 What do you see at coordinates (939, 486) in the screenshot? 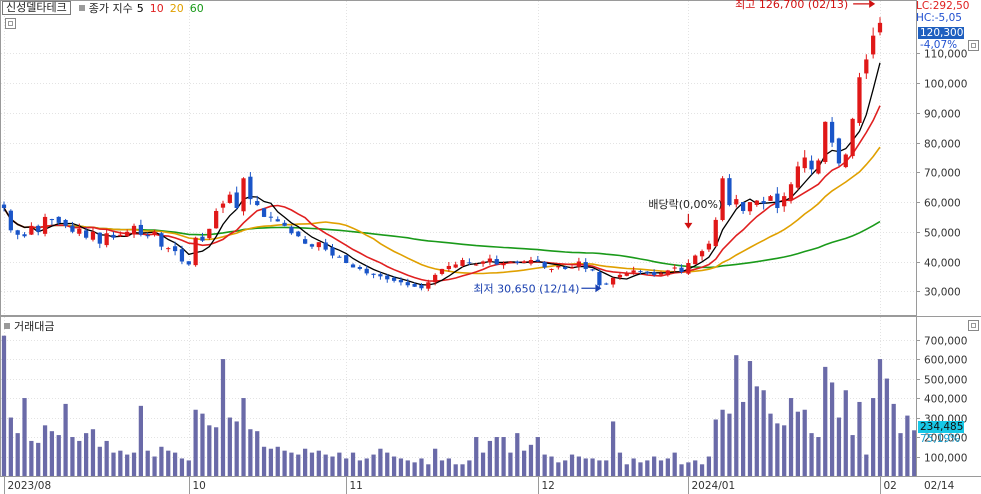
I see `time-tick-label: 02/14` at bounding box center [939, 486].